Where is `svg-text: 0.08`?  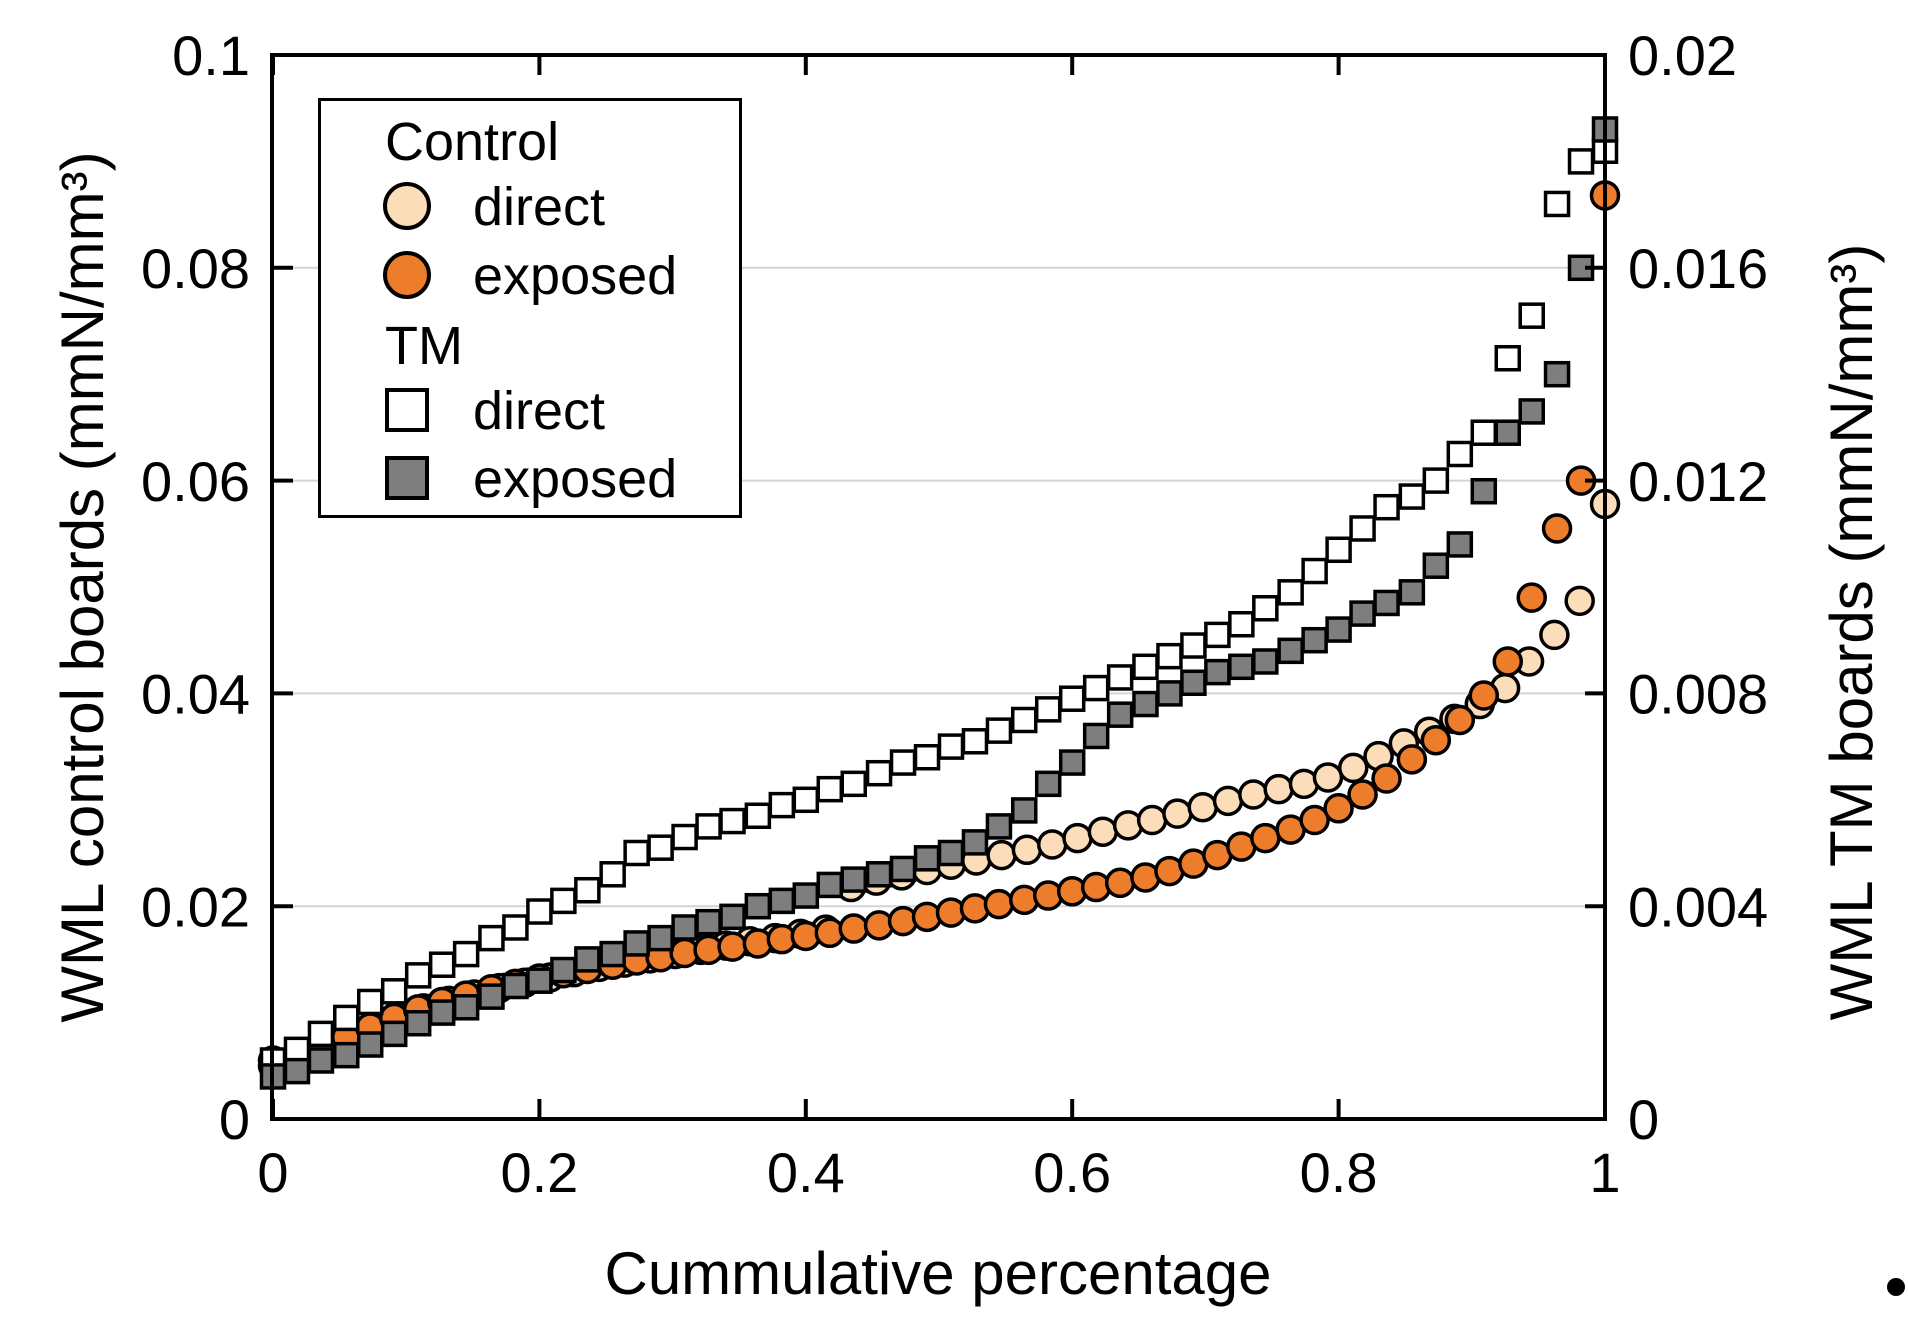
svg-text: 0.08 is located at coordinates (195, 268).